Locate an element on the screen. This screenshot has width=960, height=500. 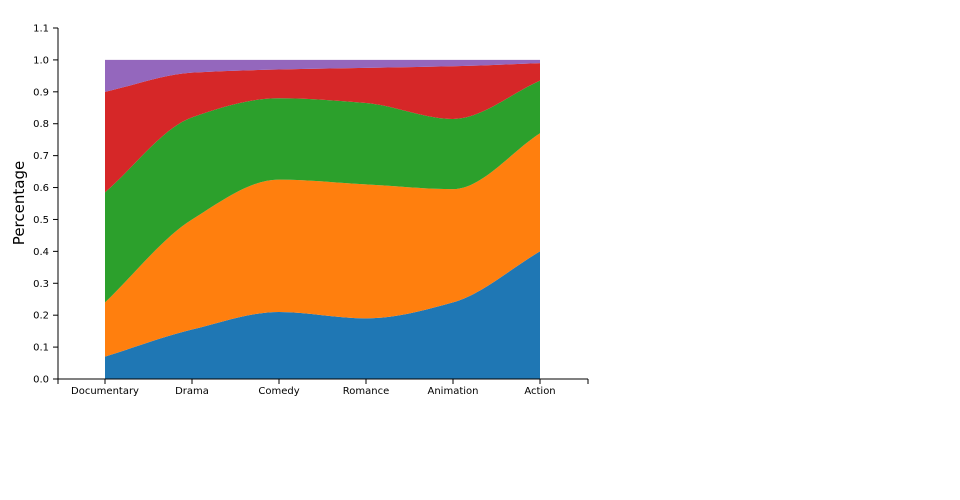
x-tick-label: Comedy is located at coordinates (278, 391).